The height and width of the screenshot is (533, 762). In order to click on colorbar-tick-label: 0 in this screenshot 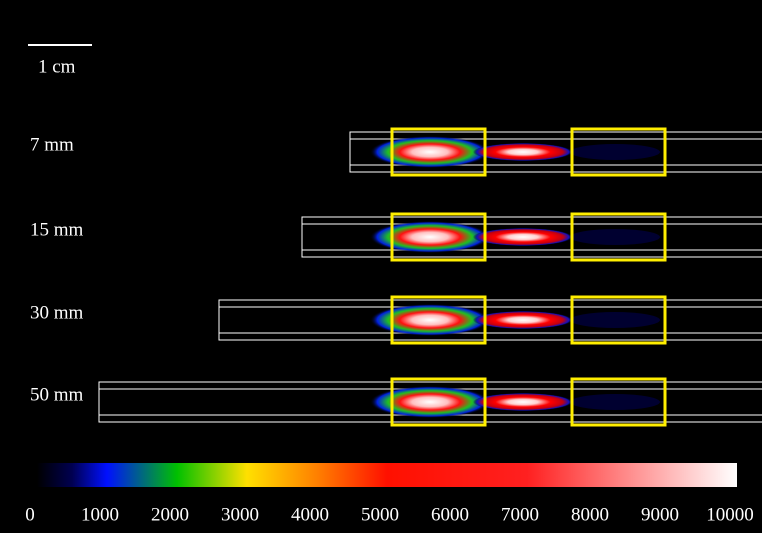, I will do `click(30, 514)`.